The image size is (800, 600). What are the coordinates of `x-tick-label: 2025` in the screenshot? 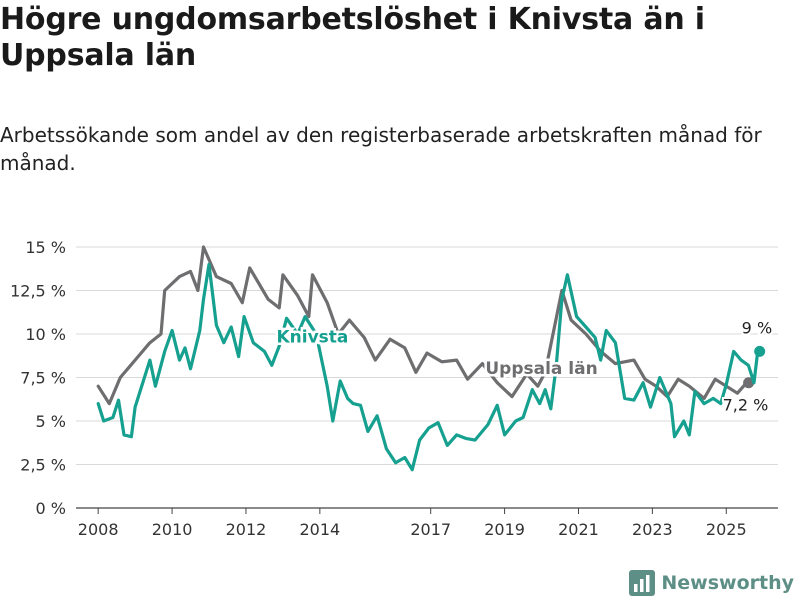 It's located at (726, 529).